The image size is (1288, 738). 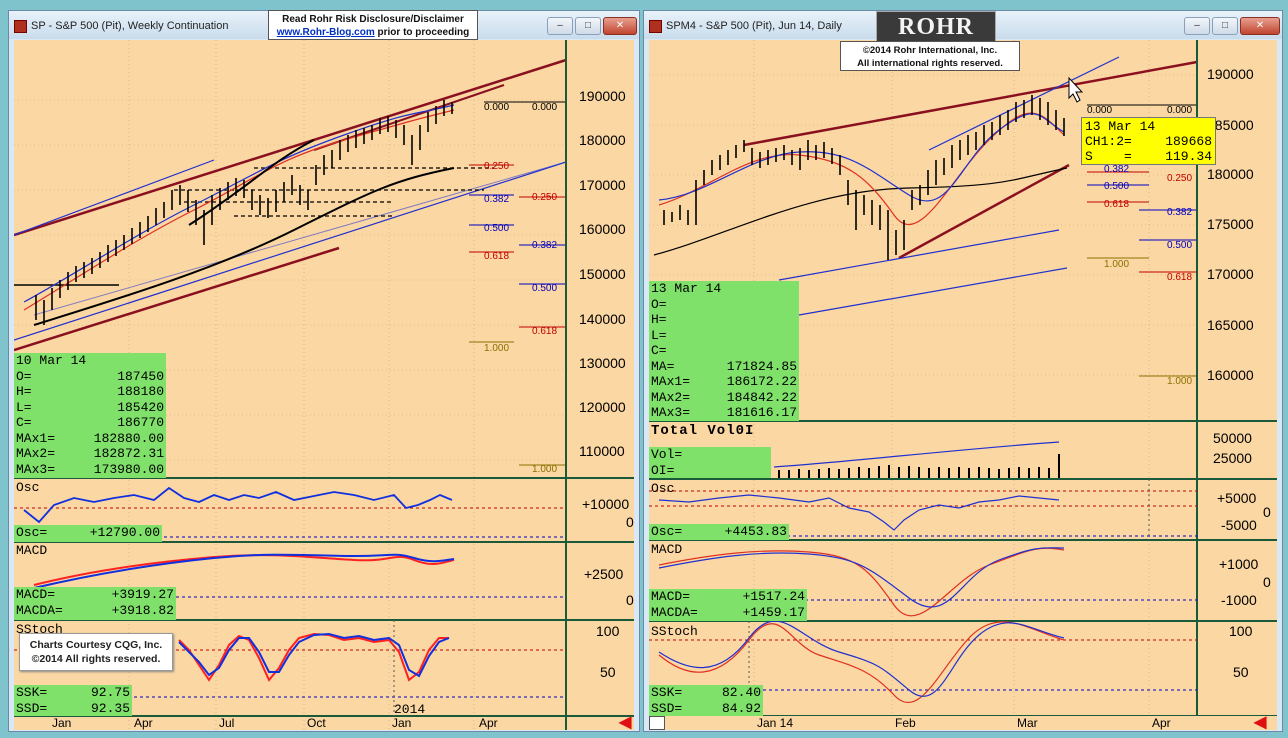 What do you see at coordinates (1230, 325) in the screenshot?
I see `price-tick: 165000` at bounding box center [1230, 325].